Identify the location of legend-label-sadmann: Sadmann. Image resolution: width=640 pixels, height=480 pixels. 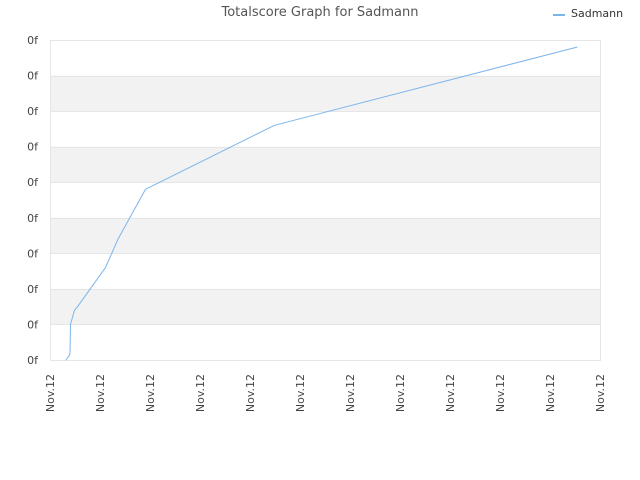
(597, 13).